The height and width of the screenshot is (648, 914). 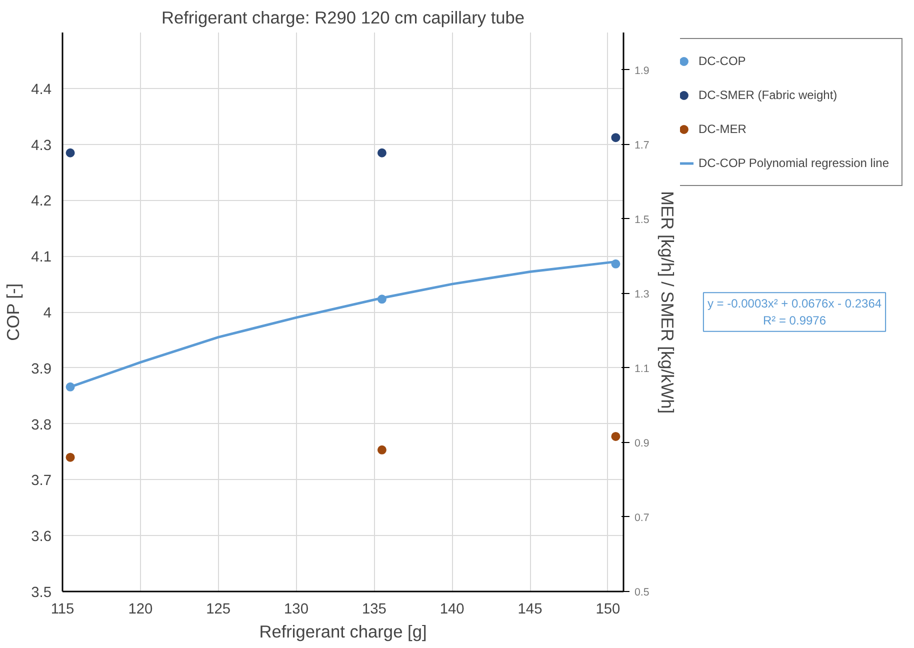 What do you see at coordinates (374, 610) in the screenshot?
I see `x-tick-label: 135` at bounding box center [374, 610].